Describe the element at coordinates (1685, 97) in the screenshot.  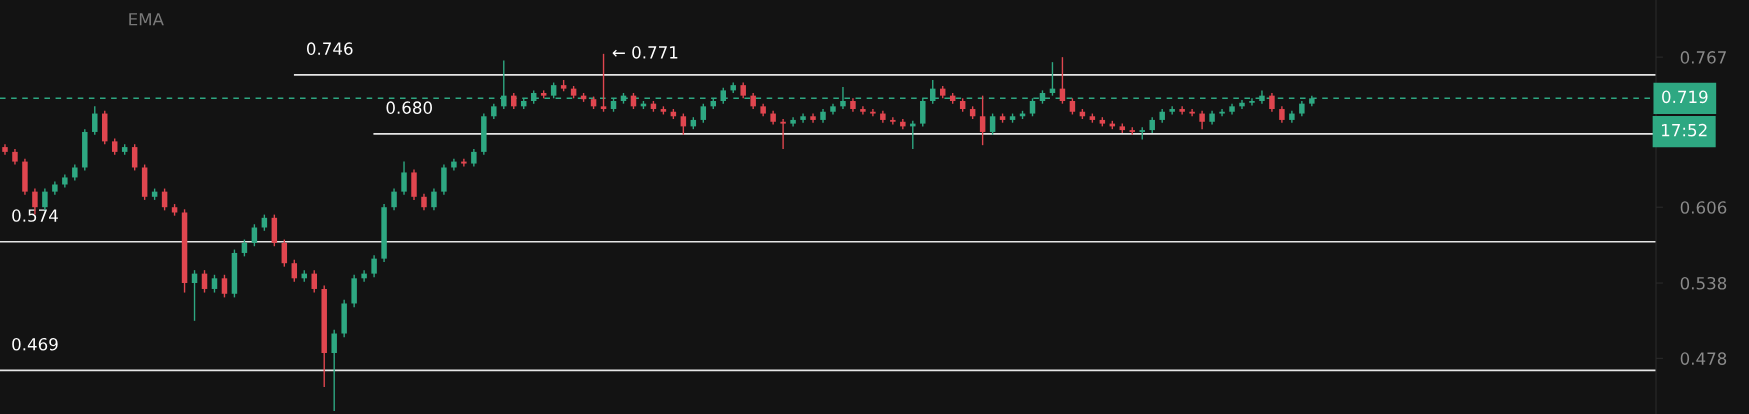
I see `ref-line-label: 0.719` at that location.